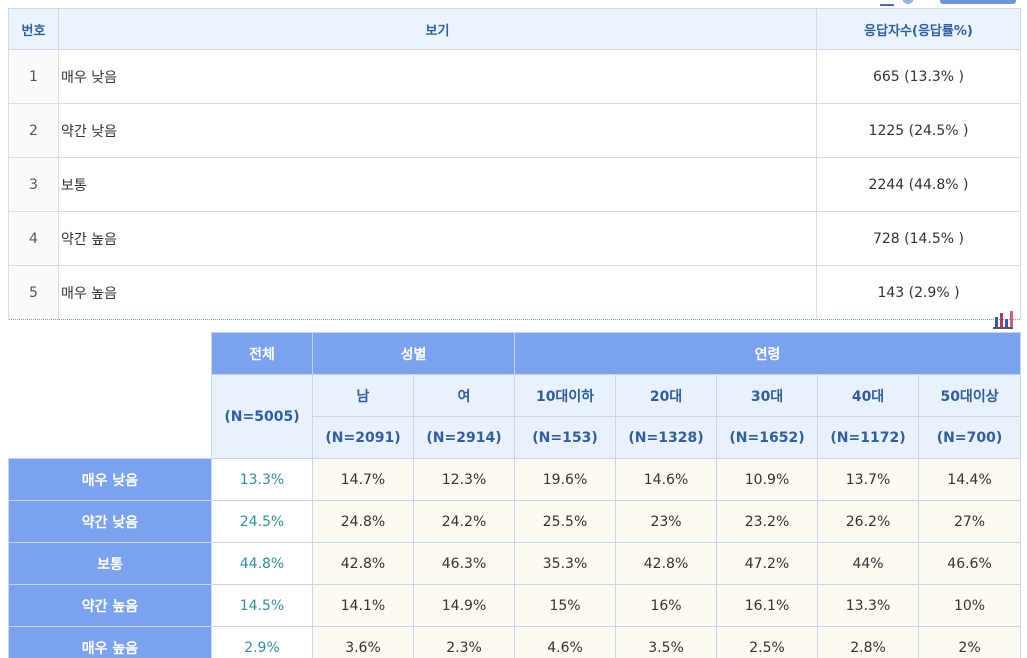 The height and width of the screenshot is (658, 1027). Describe the element at coordinates (262, 416) in the screenshot. I see `total-n: (N=5005)` at that location.